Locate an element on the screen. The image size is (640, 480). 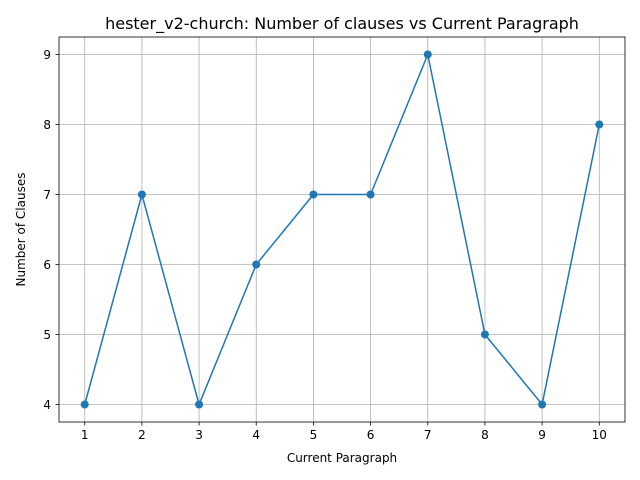
y-axis-label: Number of Clauses is located at coordinates (21, 230).